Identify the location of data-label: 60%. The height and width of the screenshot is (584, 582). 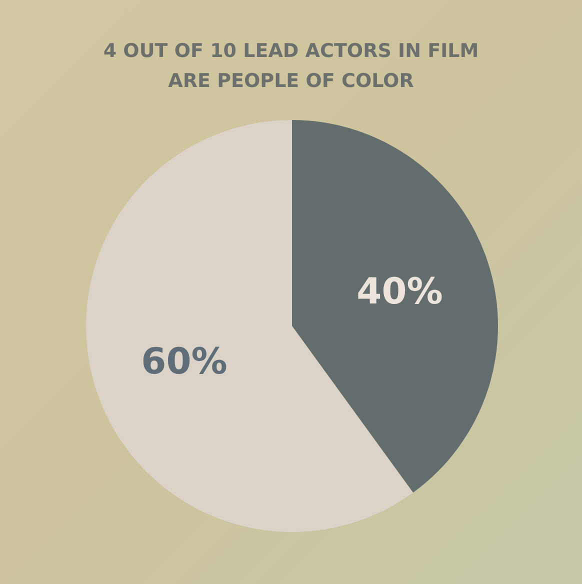
(184, 362).